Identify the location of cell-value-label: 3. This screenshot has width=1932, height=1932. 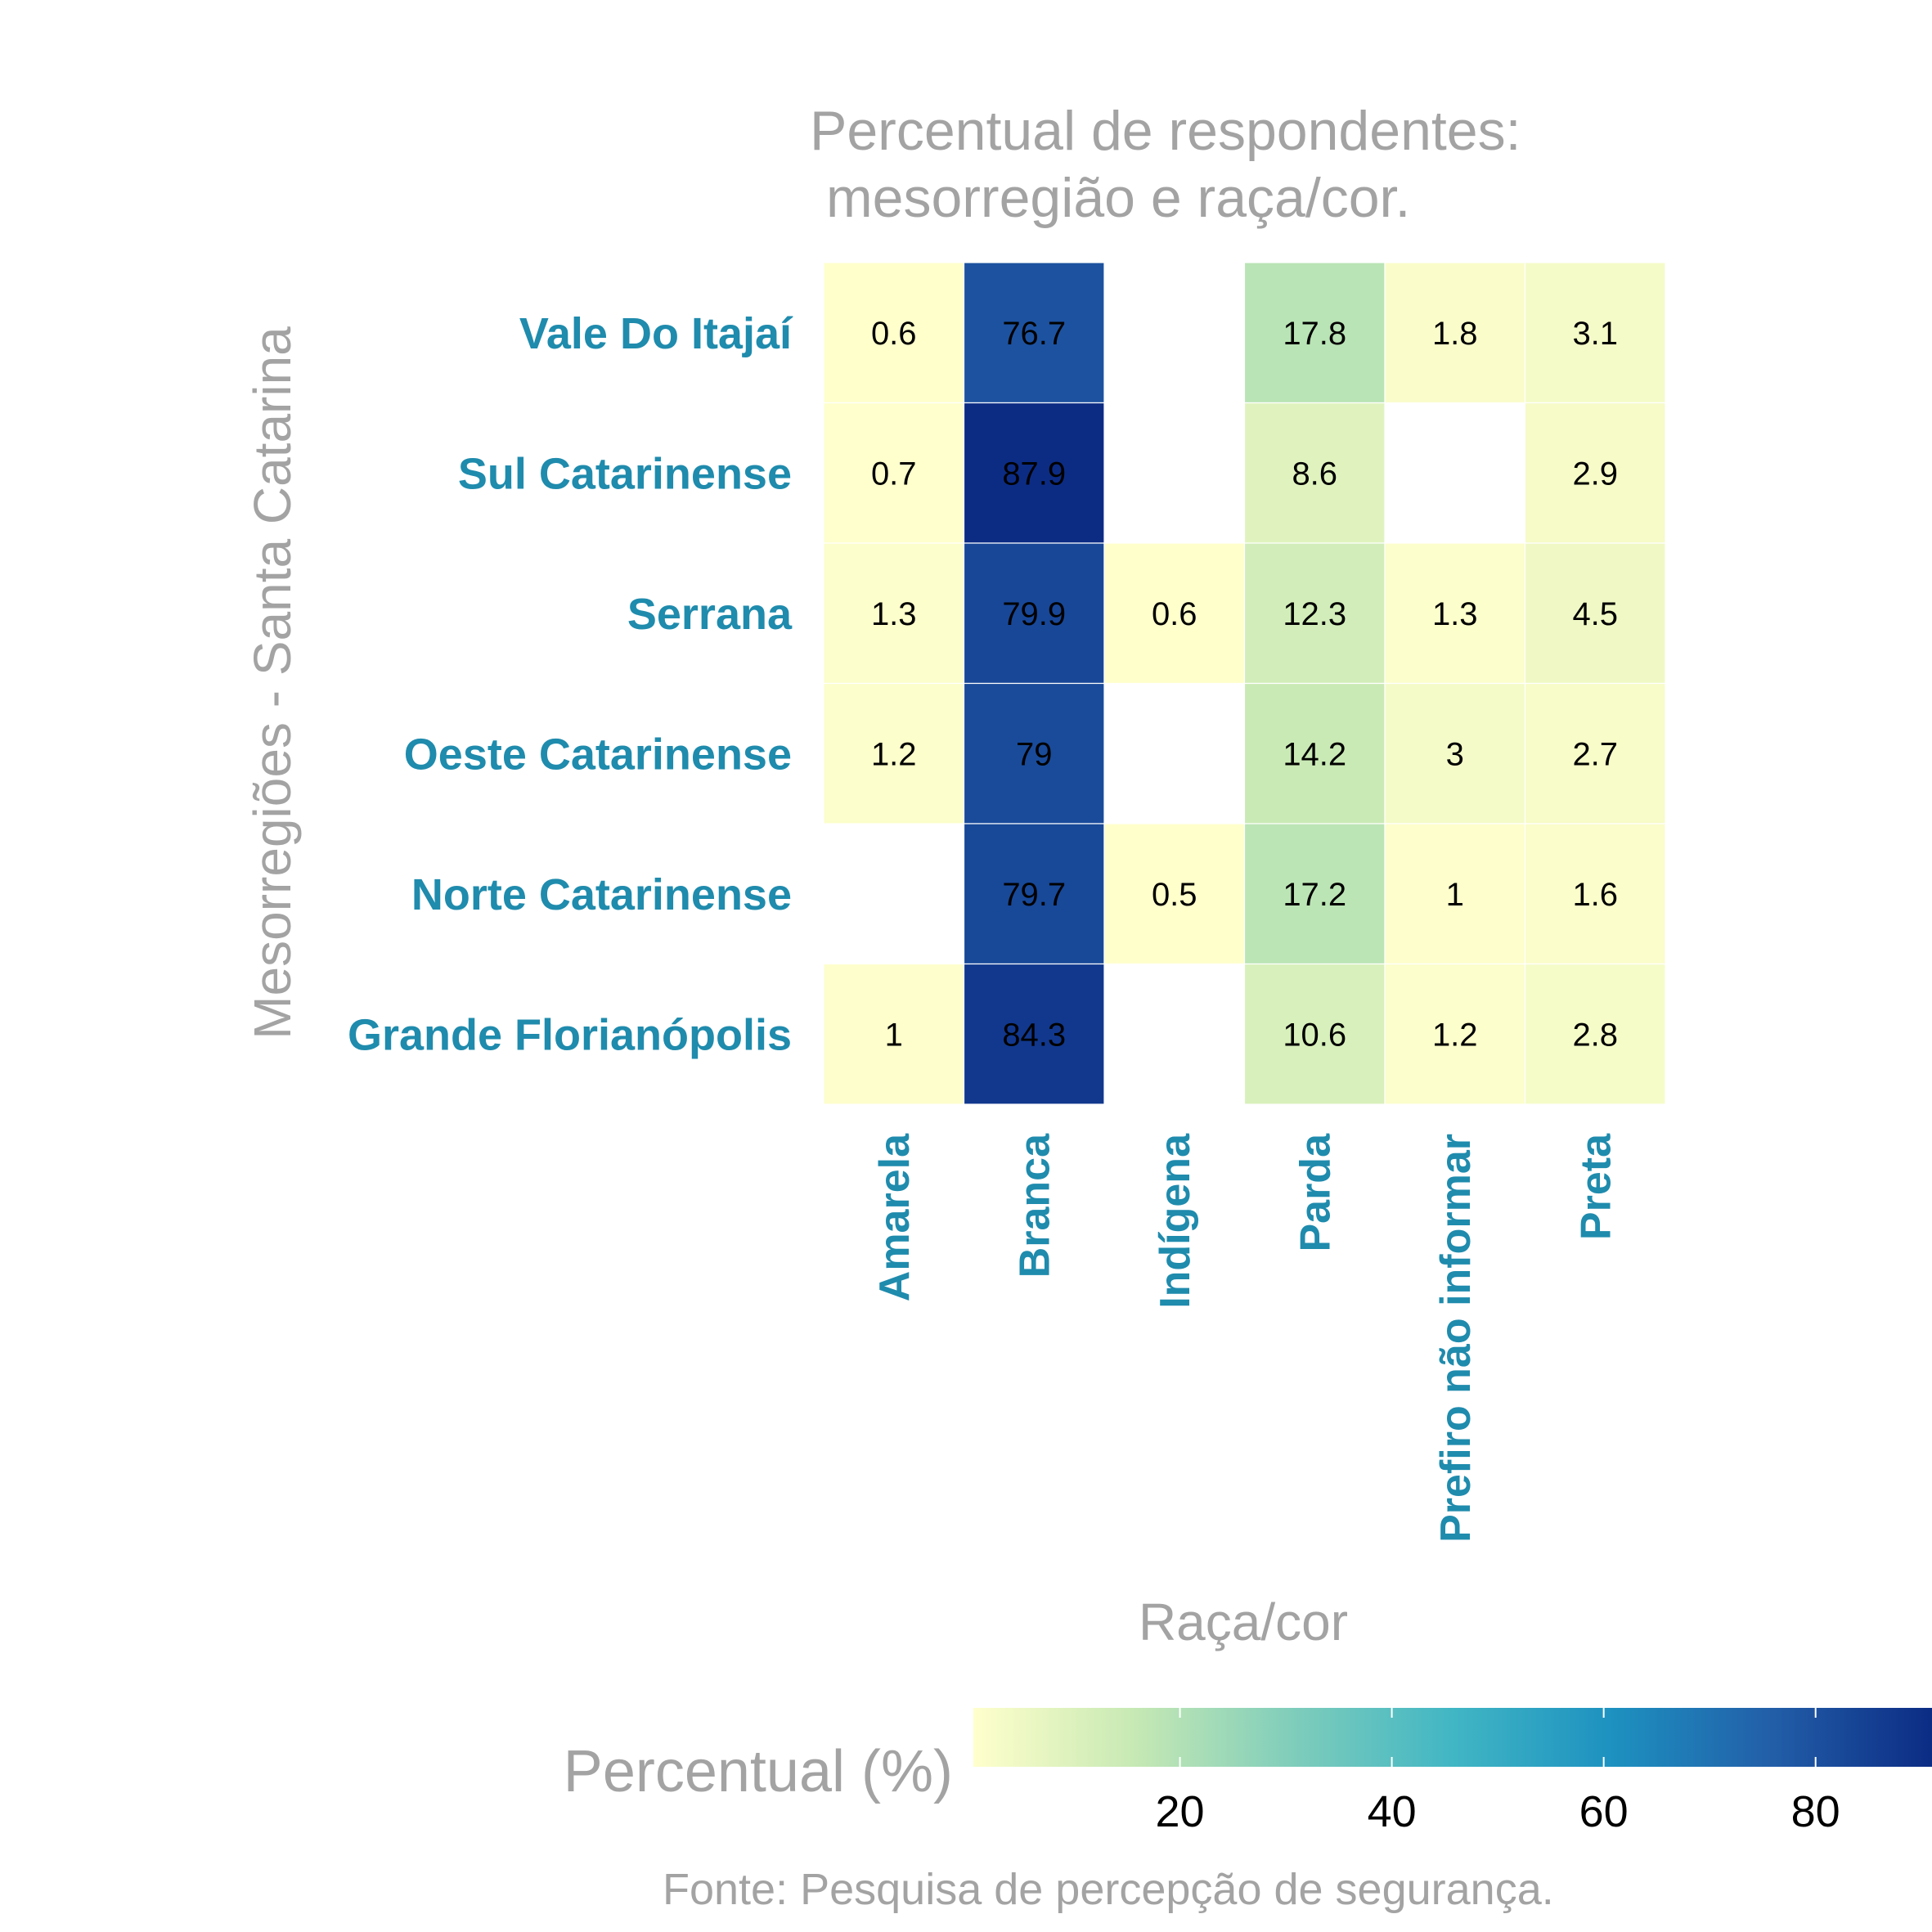
(1455, 754).